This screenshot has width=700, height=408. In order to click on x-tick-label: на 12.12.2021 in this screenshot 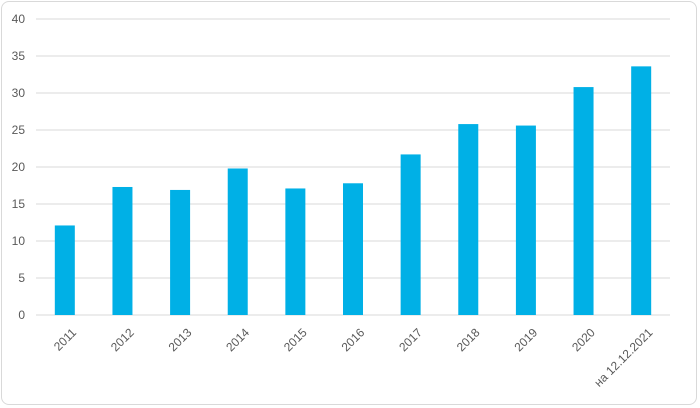, I will do `click(623, 357)`.